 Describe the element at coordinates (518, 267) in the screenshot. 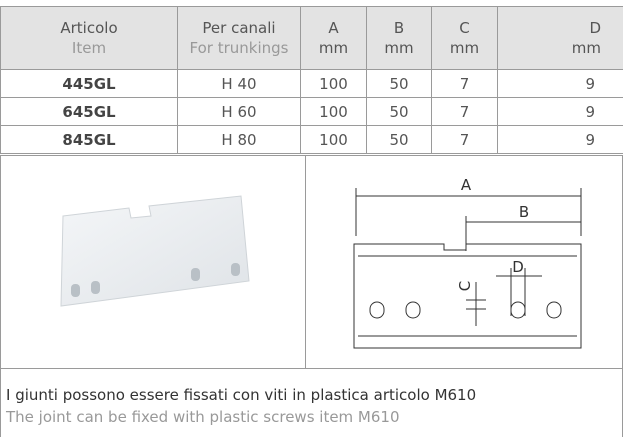

I see `label-d: D` at that location.